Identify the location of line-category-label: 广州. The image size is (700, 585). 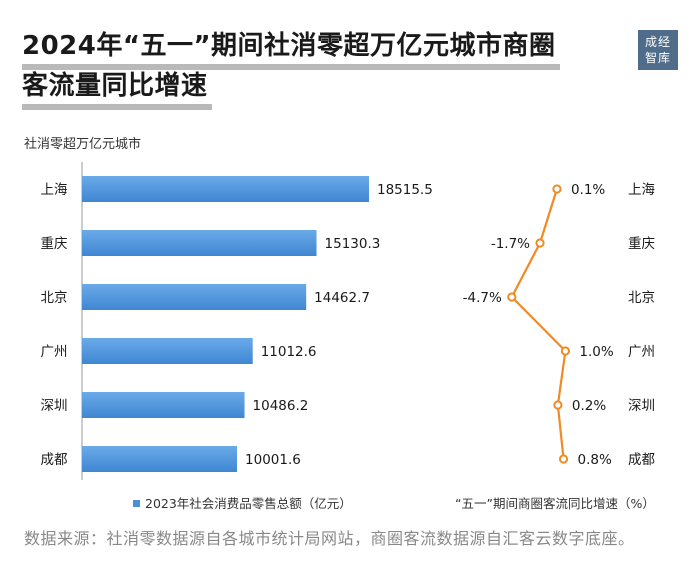
(641, 352).